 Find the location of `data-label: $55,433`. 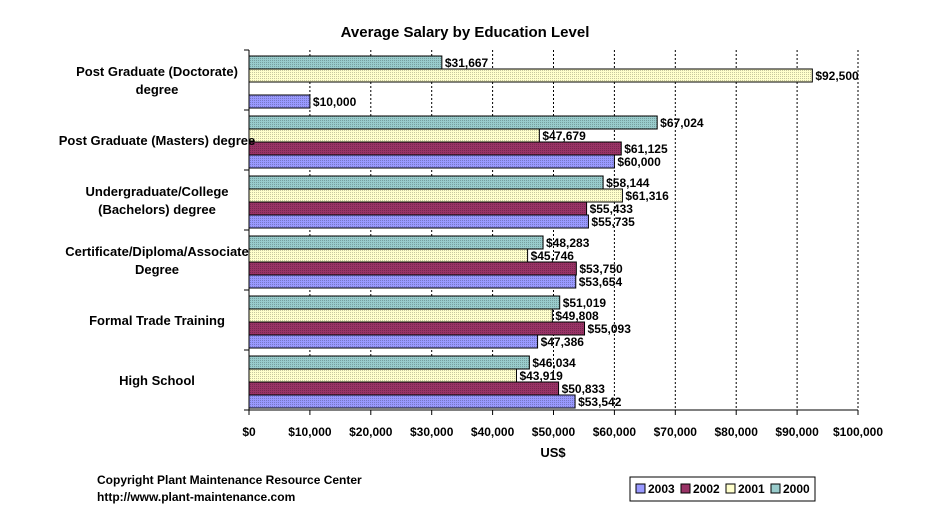

data-label: $55,433 is located at coordinates (612, 209).